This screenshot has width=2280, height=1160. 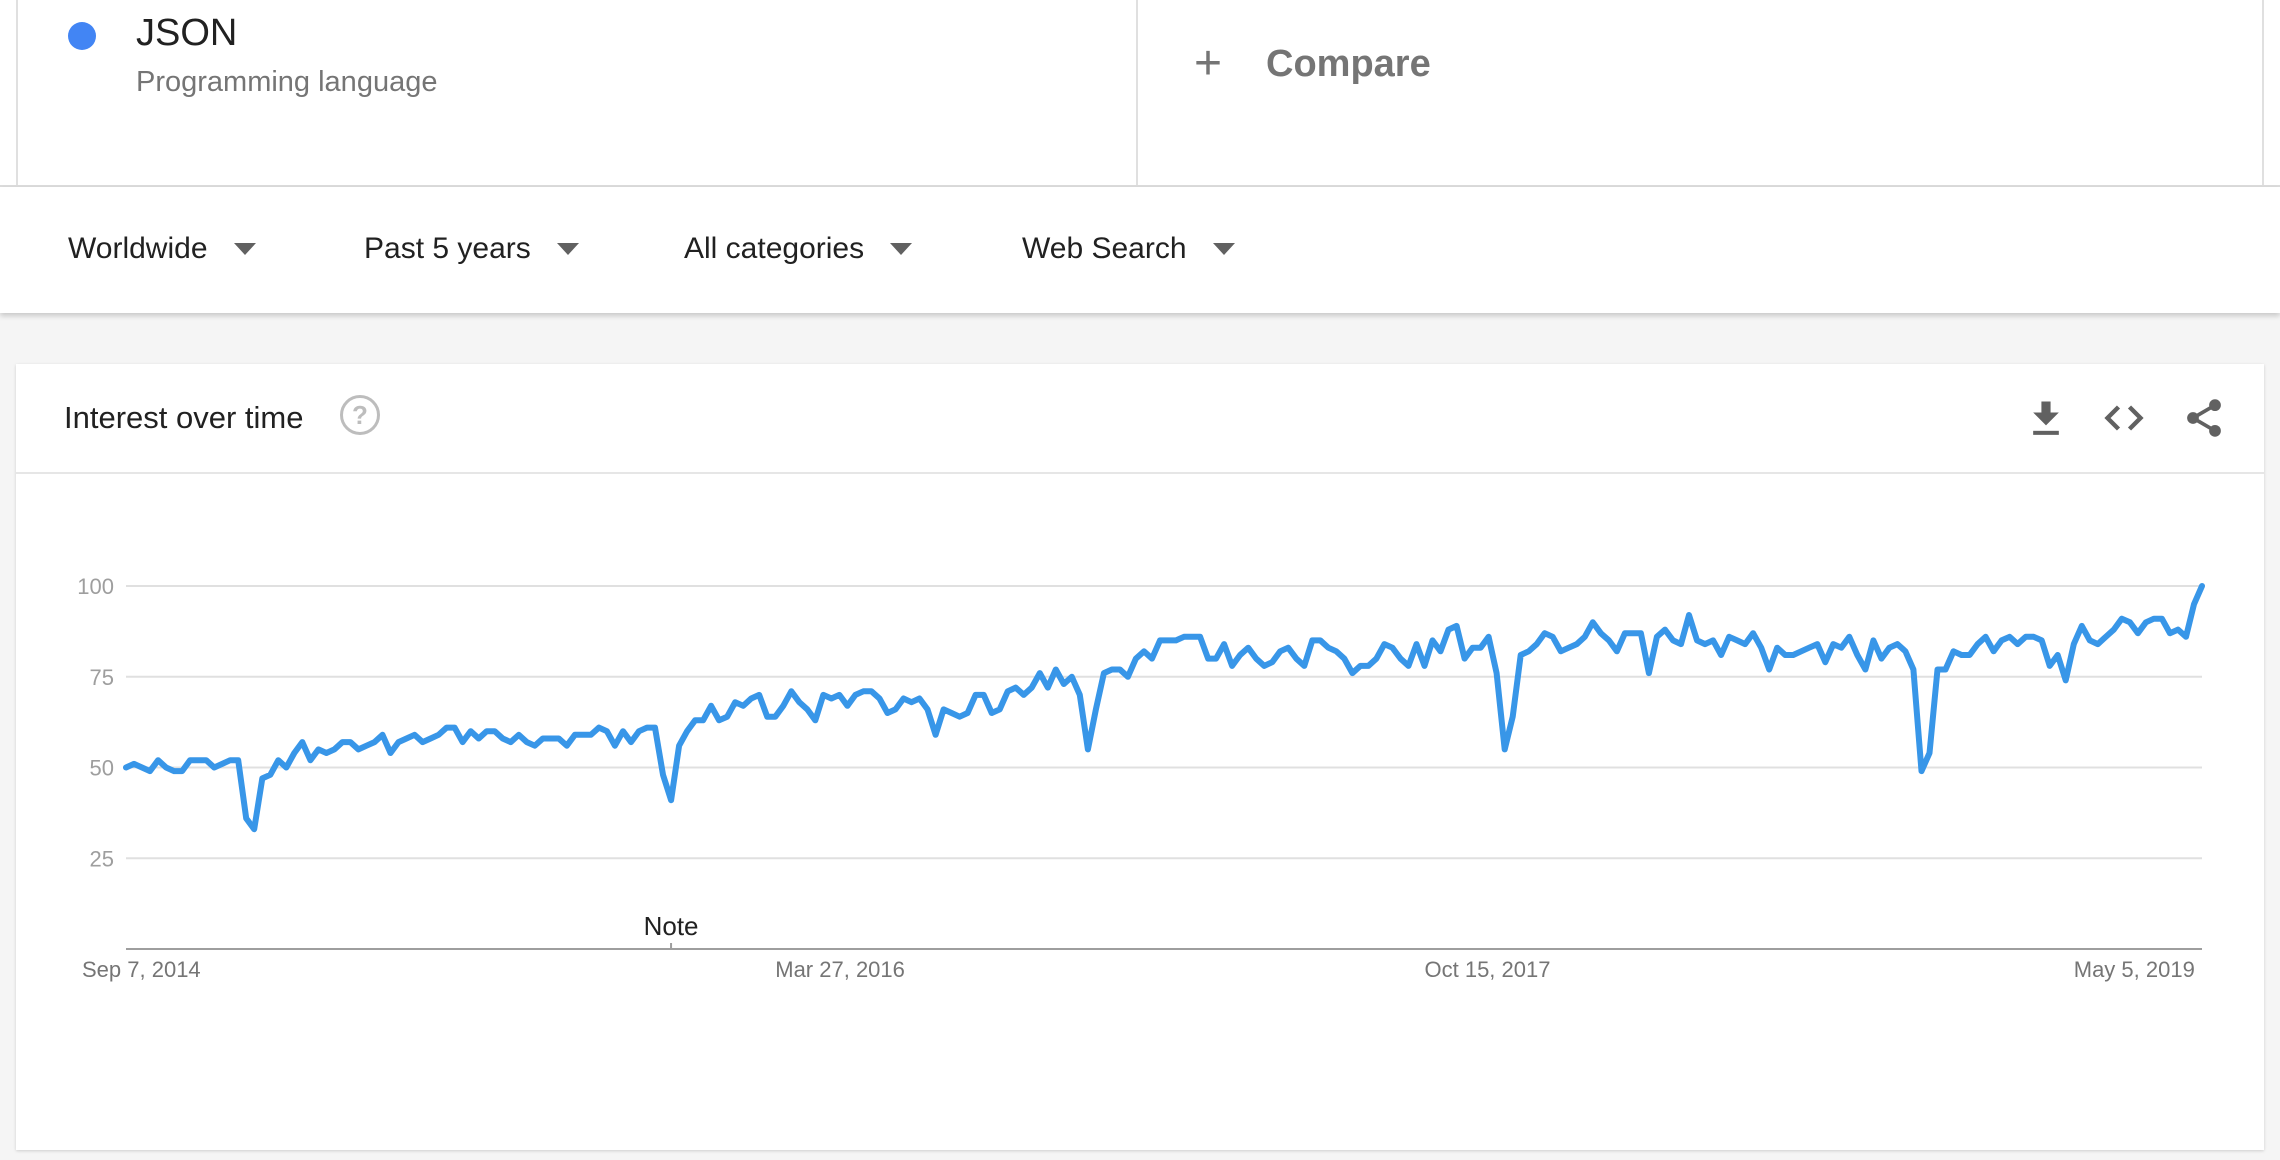 I want to click on x-tick-label-1: Mar 27, 2016, so click(x=840, y=969).